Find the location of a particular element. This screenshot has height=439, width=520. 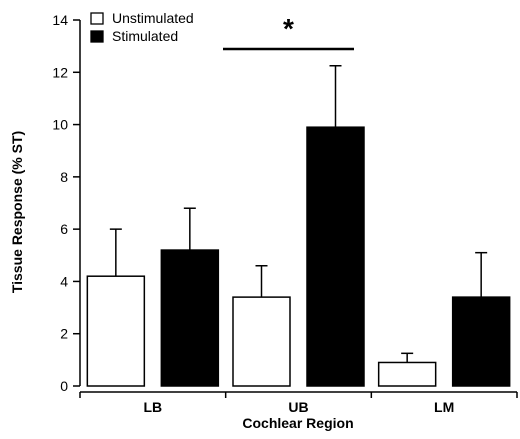

bar-stimulated-lb is located at coordinates (190, 318).